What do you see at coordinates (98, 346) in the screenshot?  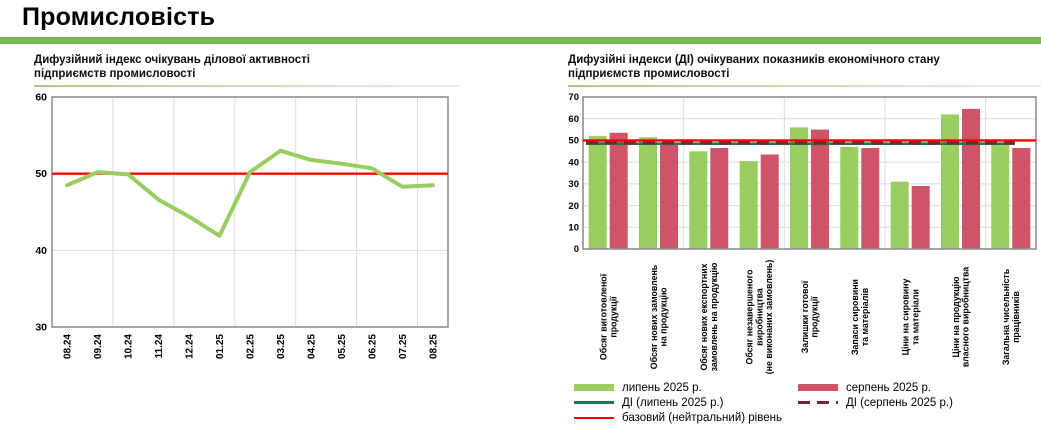 I see `svg-text: 09.24` at bounding box center [98, 346].